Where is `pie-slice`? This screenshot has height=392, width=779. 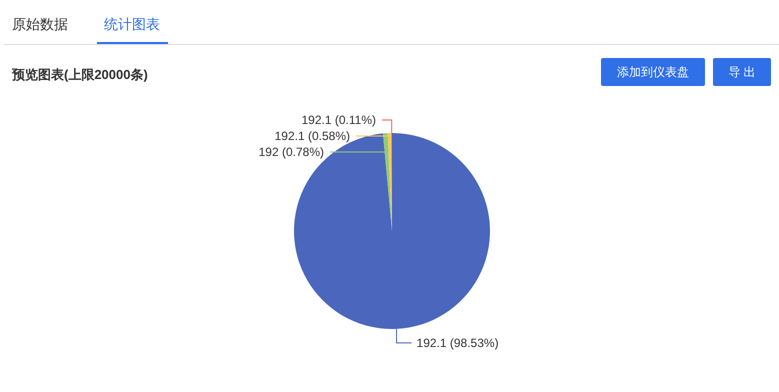 pie-slice is located at coordinates (387, 182).